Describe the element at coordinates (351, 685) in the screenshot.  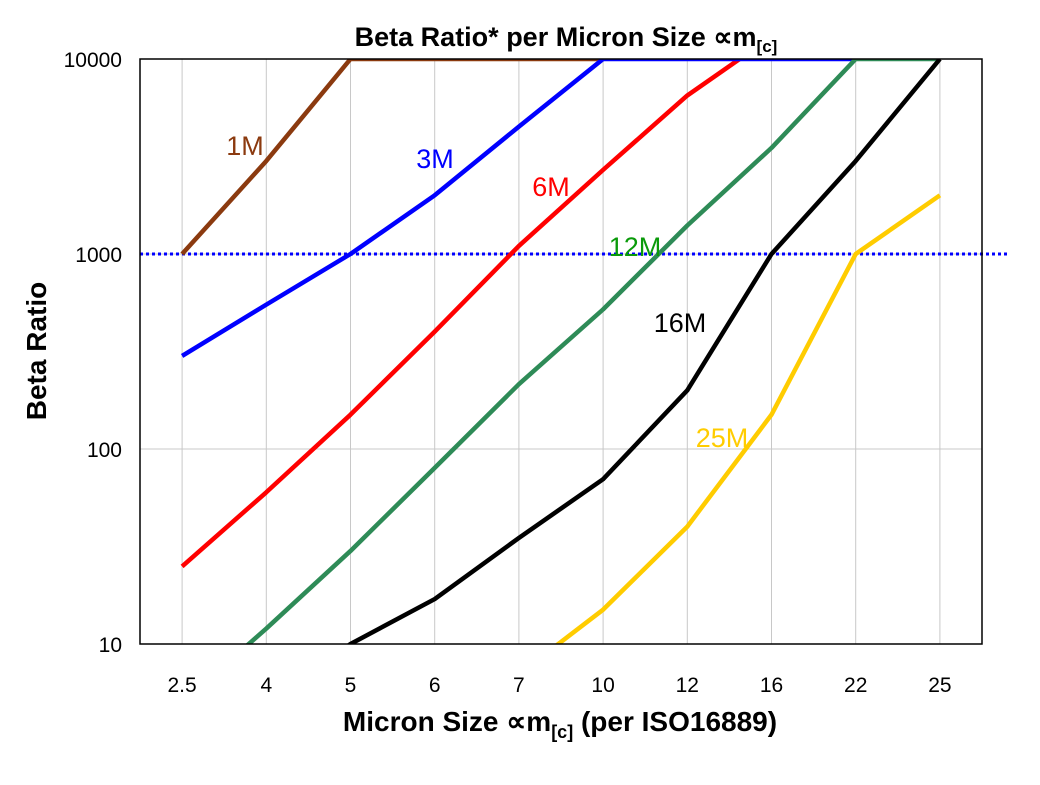
I see `x-tick-label: 5` at that location.